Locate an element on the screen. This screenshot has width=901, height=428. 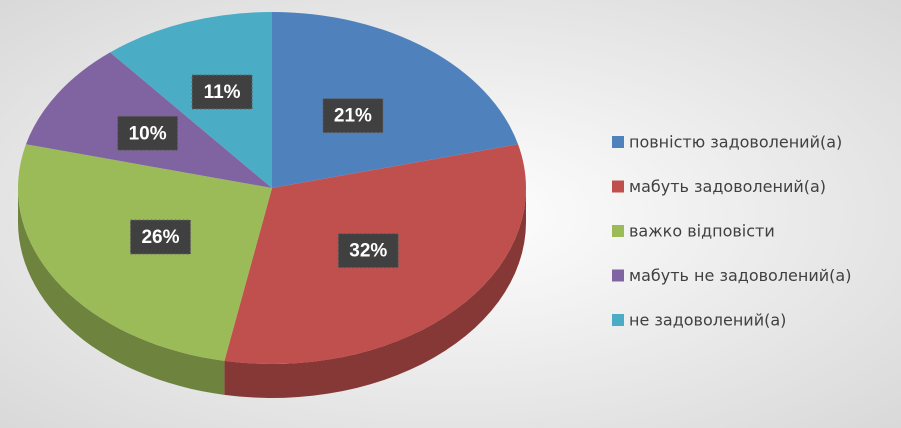
legend-label: не задоволений(а) is located at coordinates (707, 320).